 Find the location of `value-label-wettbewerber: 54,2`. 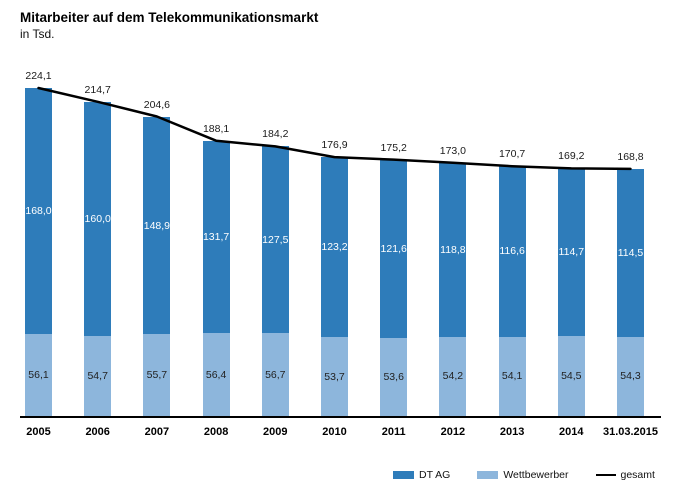

value-label-wettbewerber: 54,2 is located at coordinates (453, 376).